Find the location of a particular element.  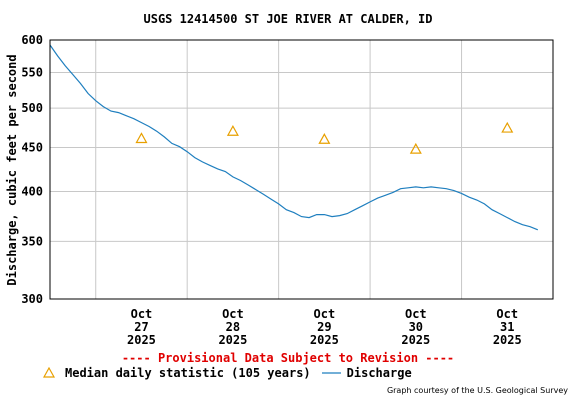

chart-title: USGS 12414500 ST JOE RIVER AT CALDER, ID is located at coordinates (288, 19).